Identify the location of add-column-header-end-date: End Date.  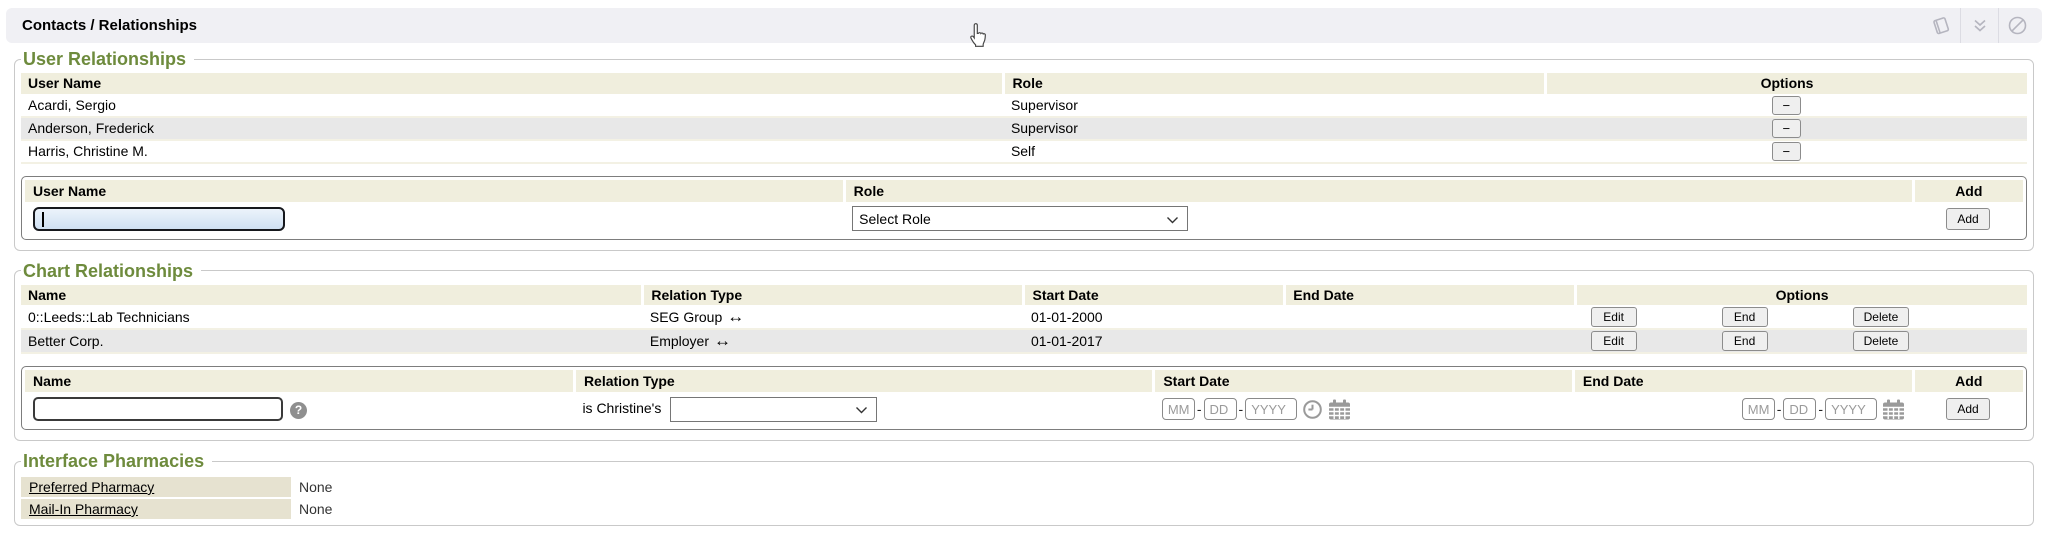
(1744, 381).